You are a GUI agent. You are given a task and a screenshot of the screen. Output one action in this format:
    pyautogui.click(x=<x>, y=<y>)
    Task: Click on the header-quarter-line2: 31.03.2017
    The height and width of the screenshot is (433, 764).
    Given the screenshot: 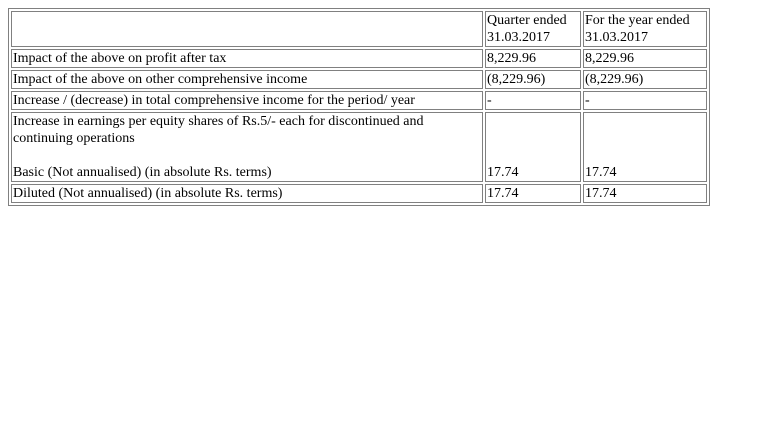 What is the action you would take?
    pyautogui.click(x=518, y=37)
    